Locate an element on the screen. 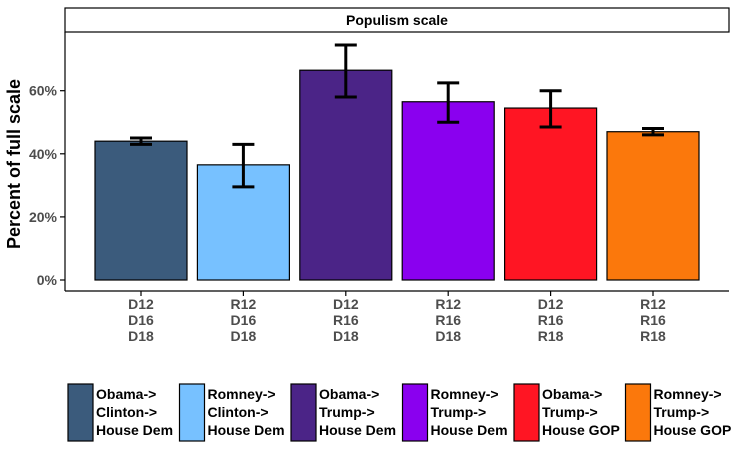 This screenshot has height=457, width=737. error-bar-obama-trump-dem is located at coordinates (345, 71).